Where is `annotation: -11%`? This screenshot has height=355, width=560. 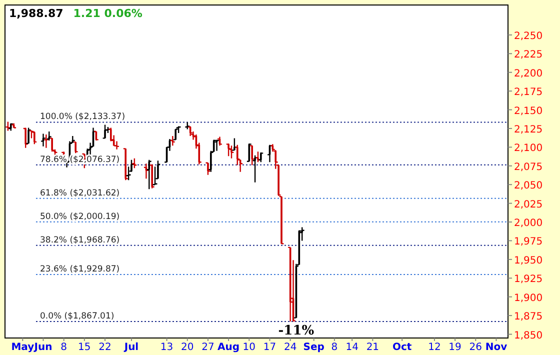 annotation: -11% is located at coordinates (296, 331).